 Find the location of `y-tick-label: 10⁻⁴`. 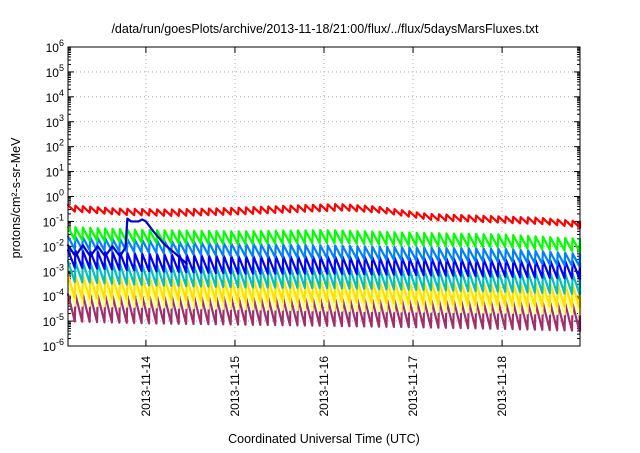

y-tick-label: 10⁻⁴ is located at coordinates (53, 295).